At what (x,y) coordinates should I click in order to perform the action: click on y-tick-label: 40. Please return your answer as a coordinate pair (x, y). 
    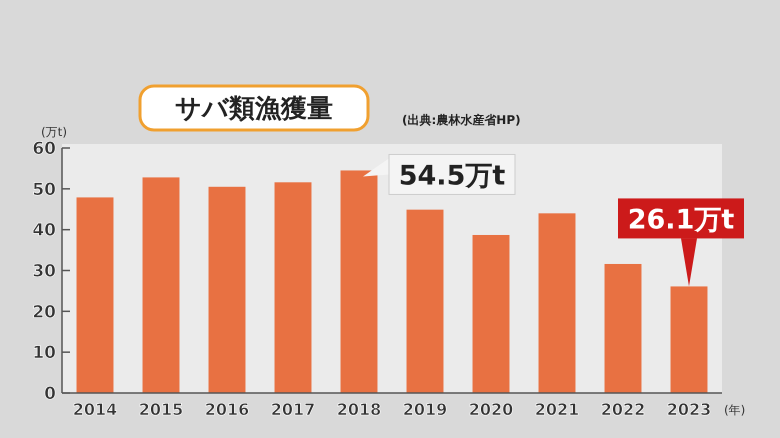
    Looking at the image, I should click on (44, 230).